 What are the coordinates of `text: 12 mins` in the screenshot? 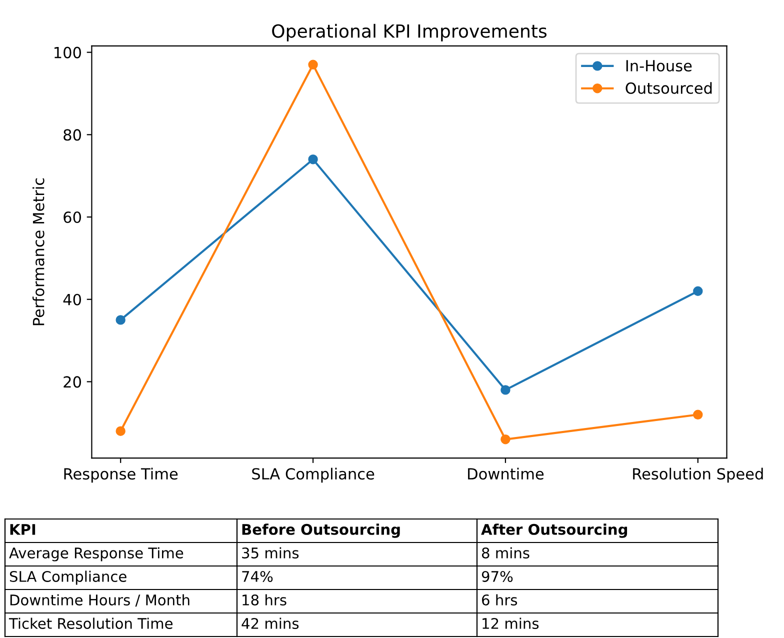 It's located at (510, 623).